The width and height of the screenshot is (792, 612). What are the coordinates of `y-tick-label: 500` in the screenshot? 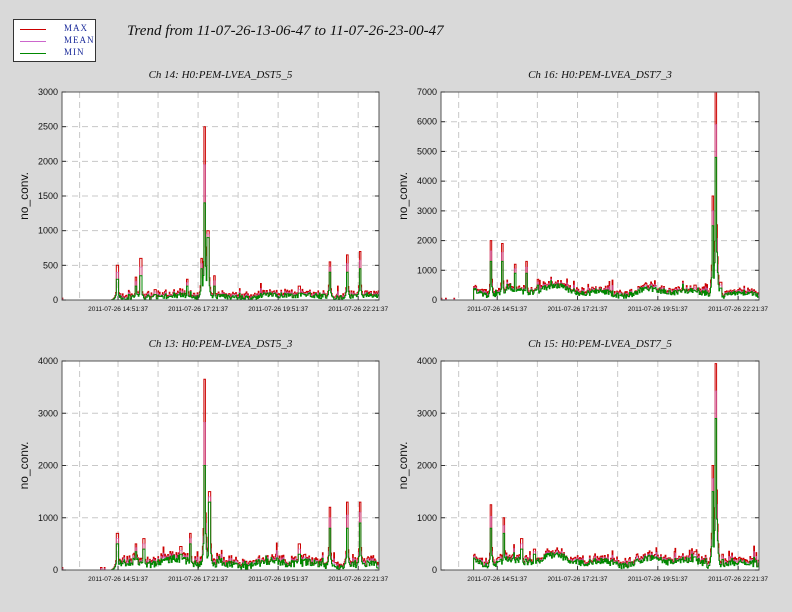 It's located at (50, 265).